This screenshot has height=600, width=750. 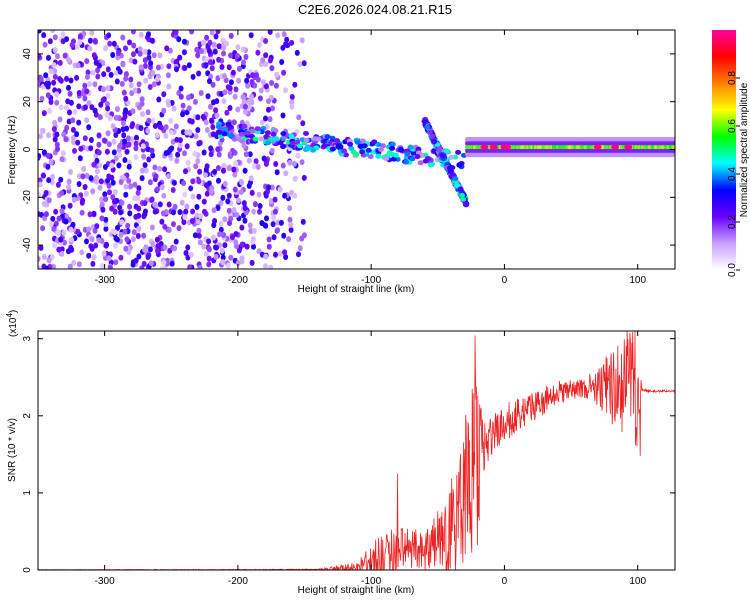 What do you see at coordinates (9, 315) in the screenshot?
I see `snr-y-scale-exponent: 4` at bounding box center [9, 315].